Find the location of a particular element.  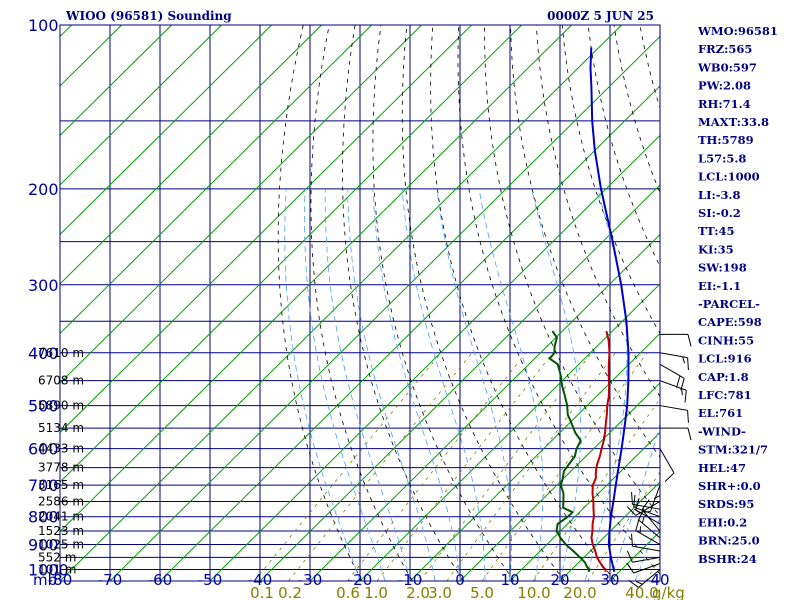

sounding-parameter: LCL:1000 is located at coordinates (729, 177).